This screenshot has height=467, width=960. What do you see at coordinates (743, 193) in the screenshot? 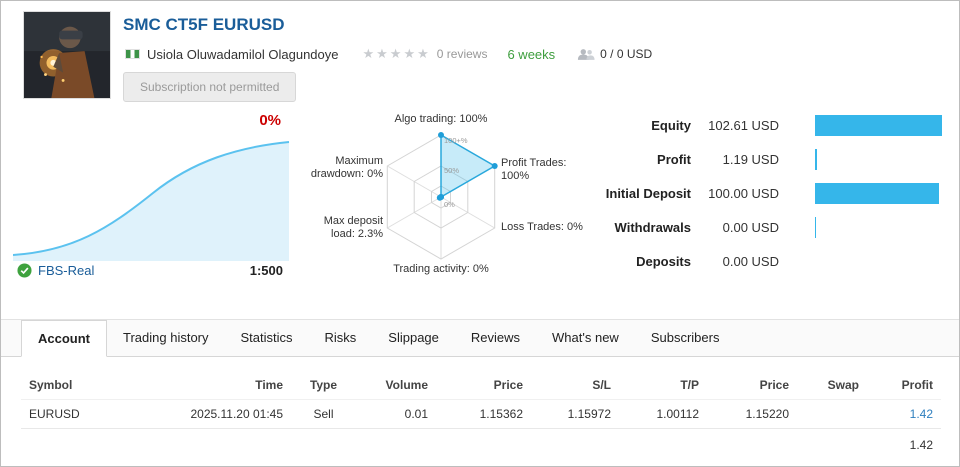
I see `stat-value: 100.00 USD` at bounding box center [743, 193].